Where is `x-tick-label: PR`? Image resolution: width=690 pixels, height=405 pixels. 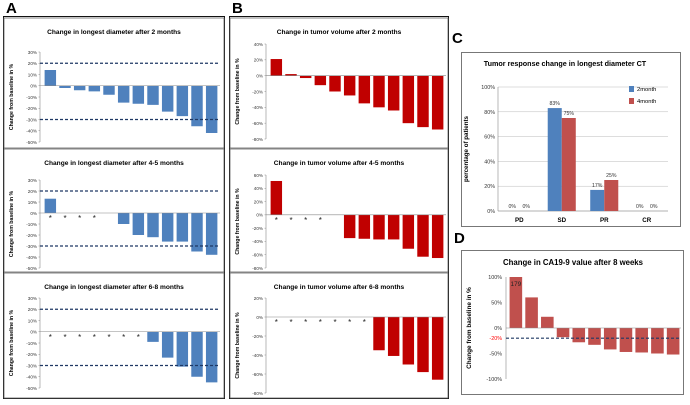
x-tick-label: PR is located at coordinates (604, 220).